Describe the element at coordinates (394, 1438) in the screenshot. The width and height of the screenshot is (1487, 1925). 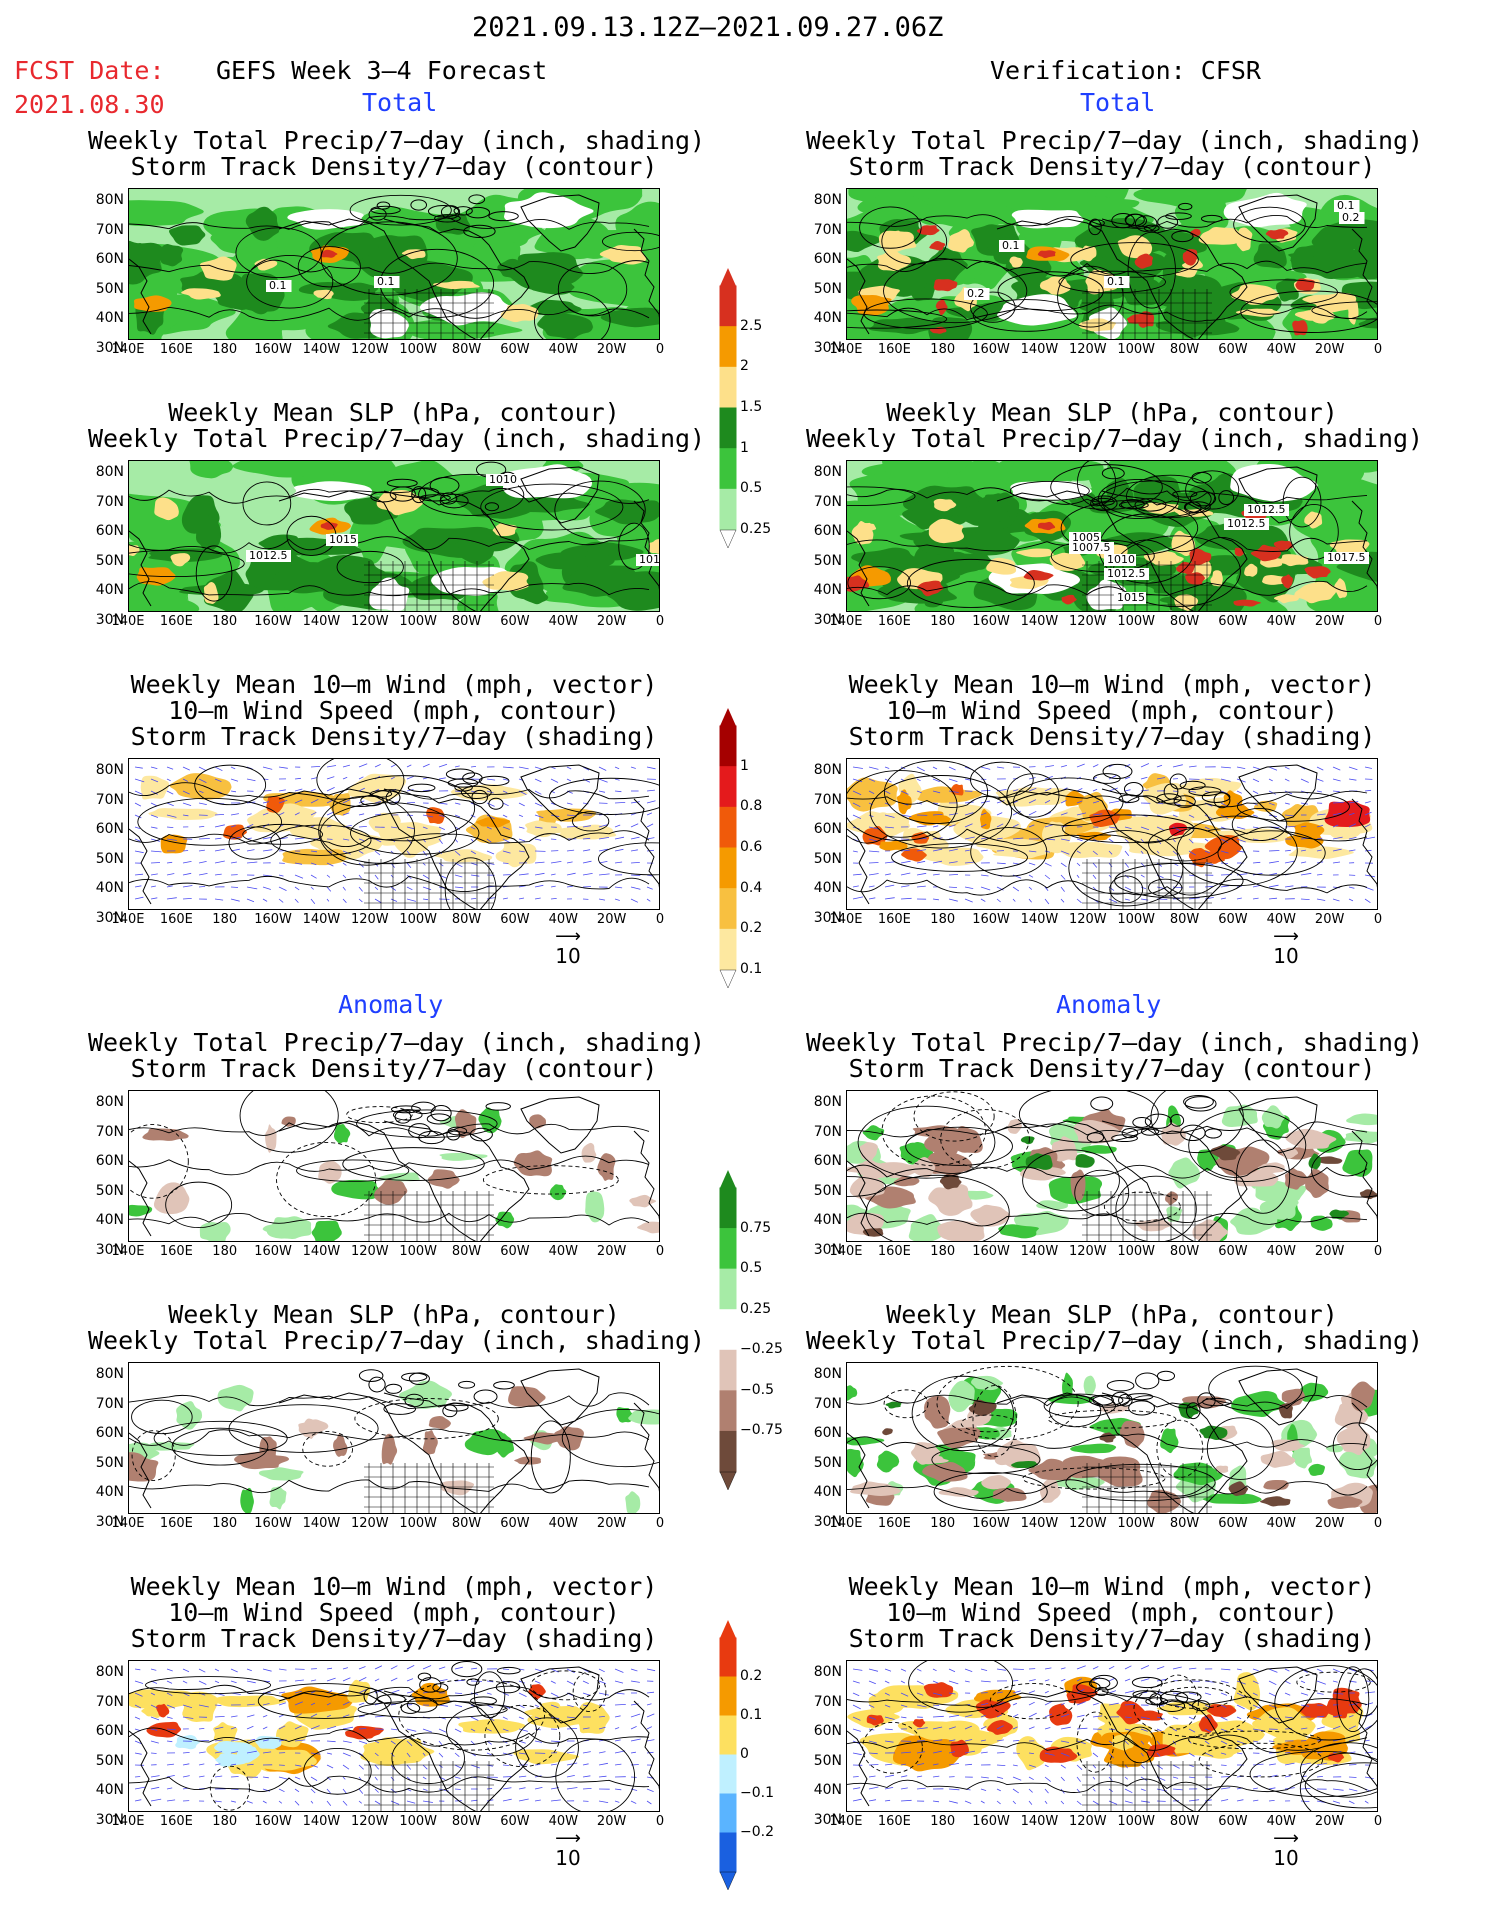
I see `map-p5-left` at that location.